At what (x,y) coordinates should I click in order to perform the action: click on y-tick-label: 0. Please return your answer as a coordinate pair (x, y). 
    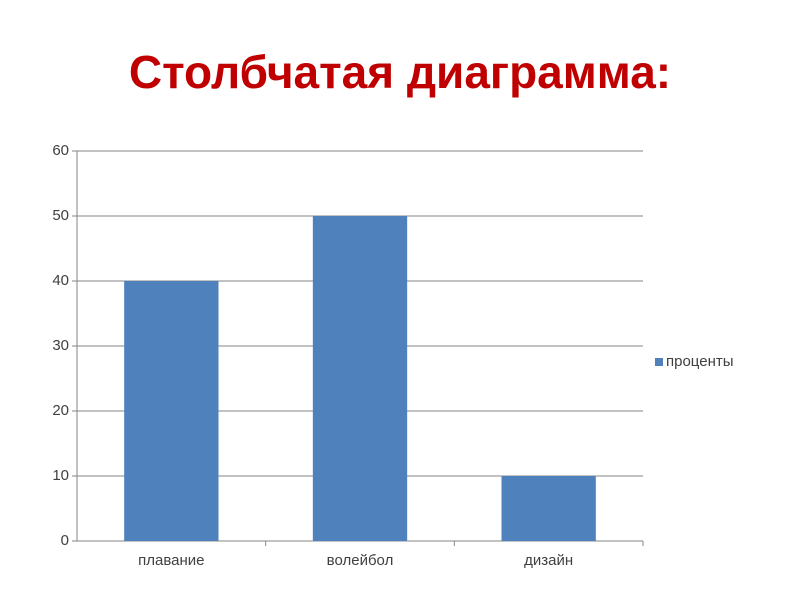
    Looking at the image, I should click on (65, 540).